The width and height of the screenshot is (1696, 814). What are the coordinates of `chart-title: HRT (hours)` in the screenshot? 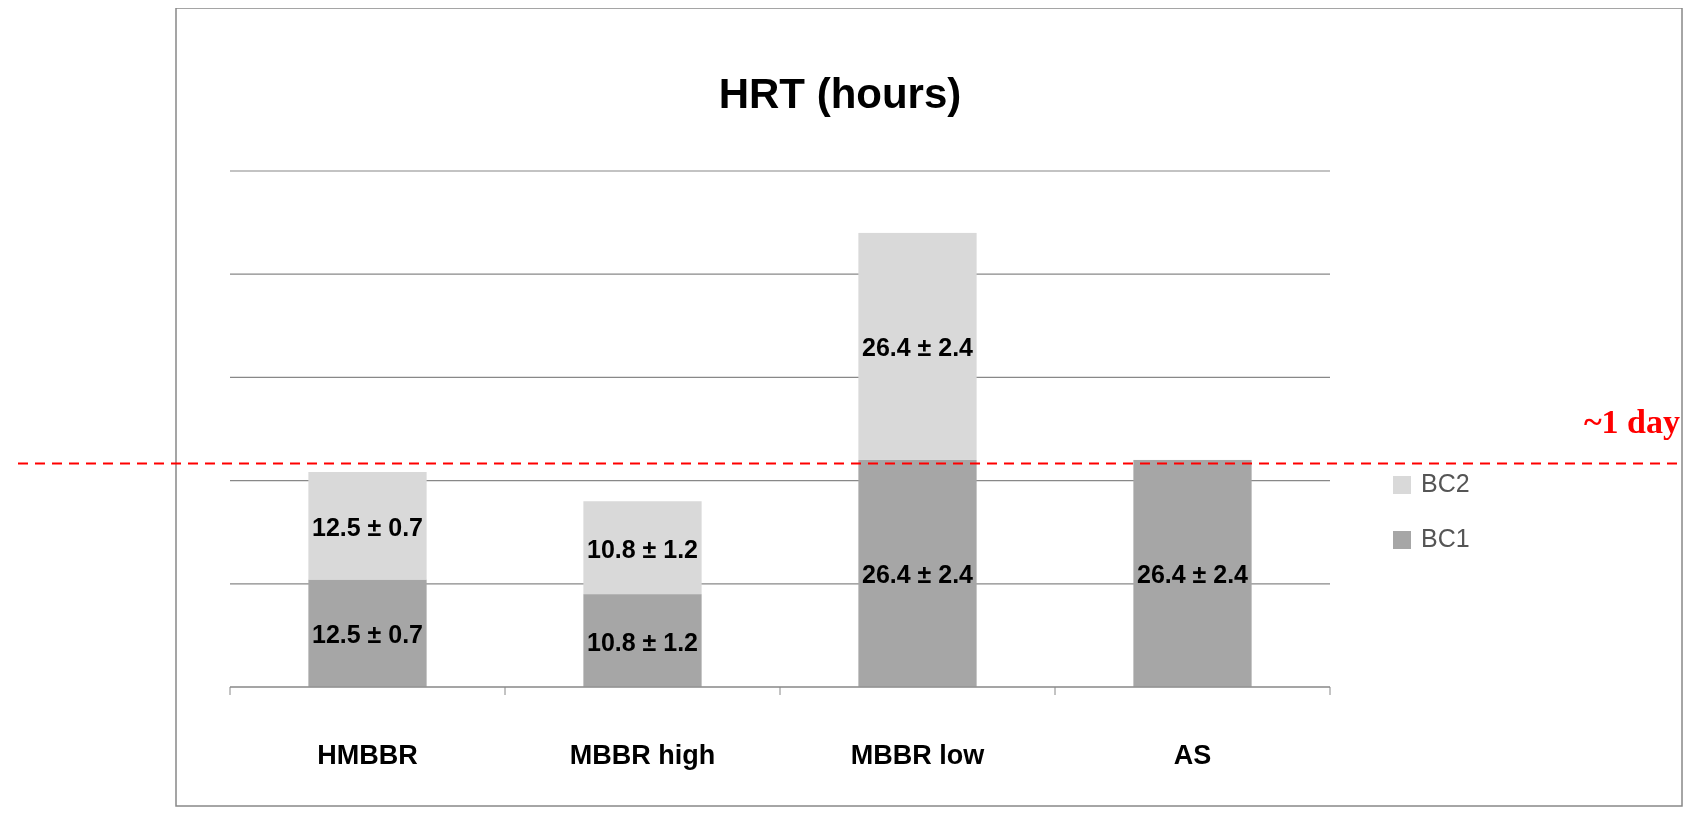 It's located at (840, 93).